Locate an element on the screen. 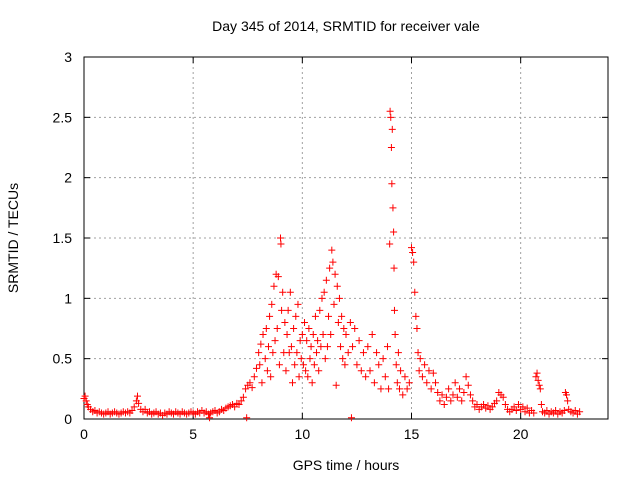 The width and height of the screenshot is (640, 480). y-tick-label: 3 is located at coordinates (68, 57).